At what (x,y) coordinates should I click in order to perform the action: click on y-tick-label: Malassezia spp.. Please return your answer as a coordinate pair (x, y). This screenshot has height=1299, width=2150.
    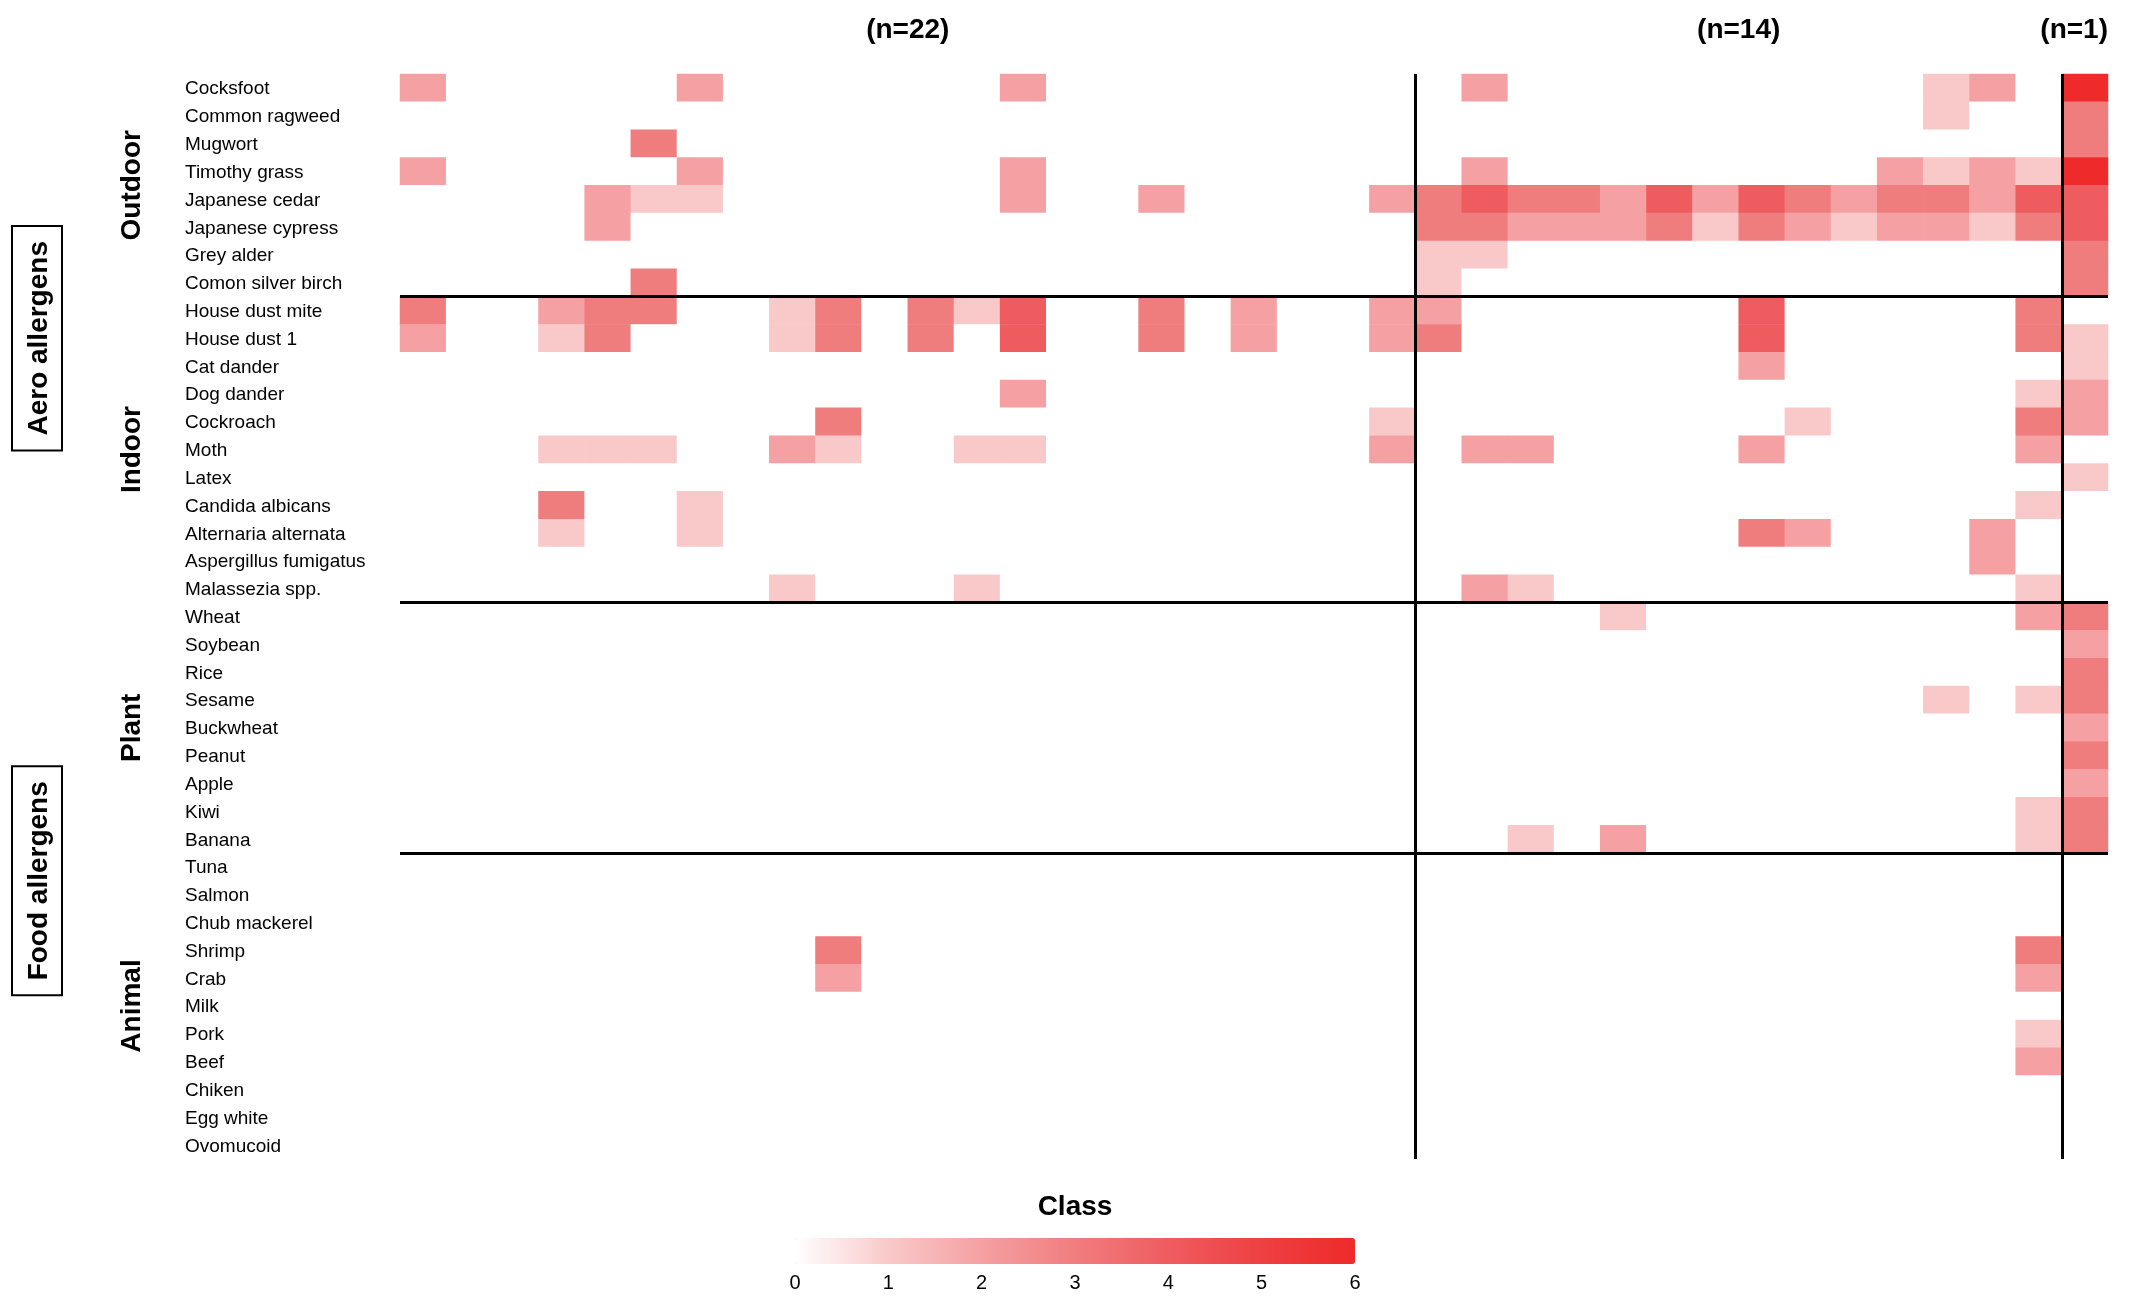
    Looking at the image, I should click on (253, 589).